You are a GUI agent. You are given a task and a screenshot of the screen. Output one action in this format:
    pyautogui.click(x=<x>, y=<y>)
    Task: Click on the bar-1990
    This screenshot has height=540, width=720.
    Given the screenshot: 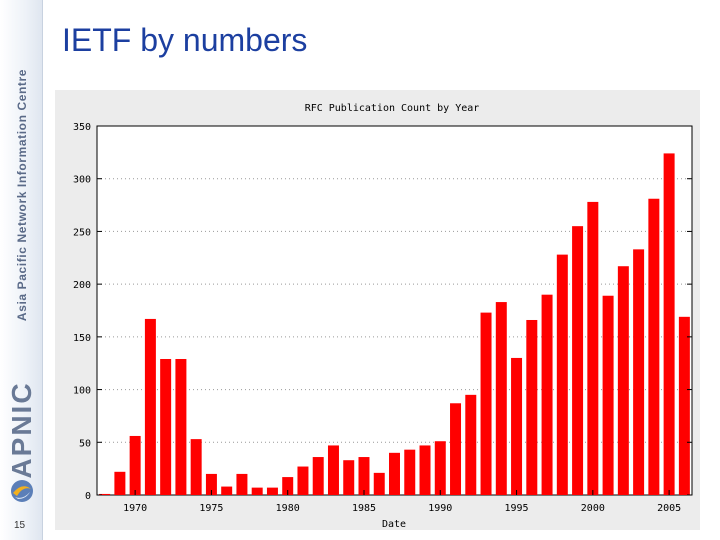 What is the action you would take?
    pyautogui.click(x=440, y=468)
    